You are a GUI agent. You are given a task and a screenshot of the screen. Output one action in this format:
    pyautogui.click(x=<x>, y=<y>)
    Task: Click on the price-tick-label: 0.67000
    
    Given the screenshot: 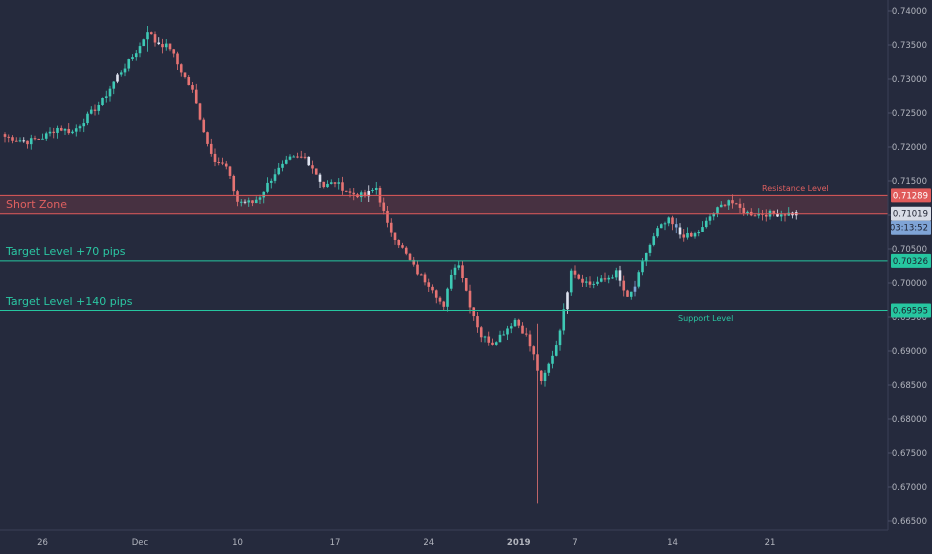 What is the action you would take?
    pyautogui.click(x=909, y=488)
    